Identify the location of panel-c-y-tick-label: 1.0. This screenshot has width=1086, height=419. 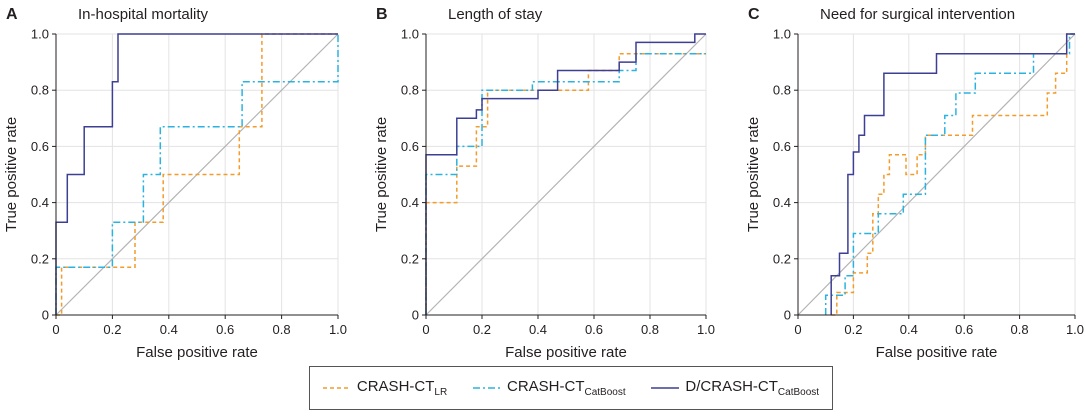
(782, 34).